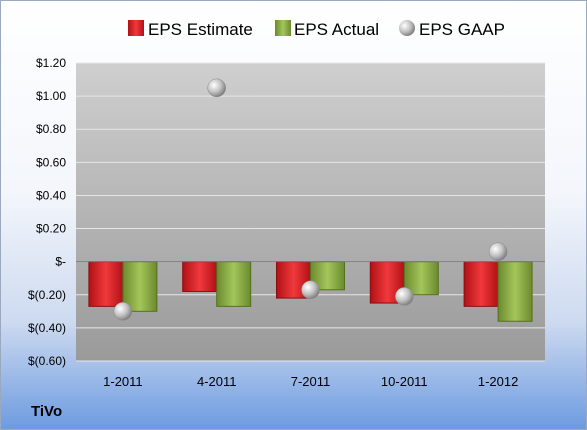 This screenshot has height=430, width=587. I want to click on x-tick-label: 4-2011, so click(217, 381).